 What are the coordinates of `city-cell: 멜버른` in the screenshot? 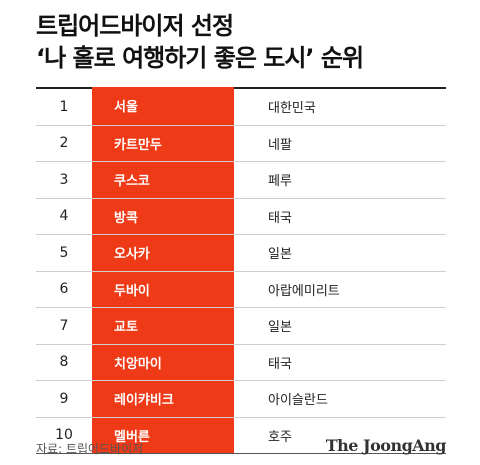 It's located at (163, 435).